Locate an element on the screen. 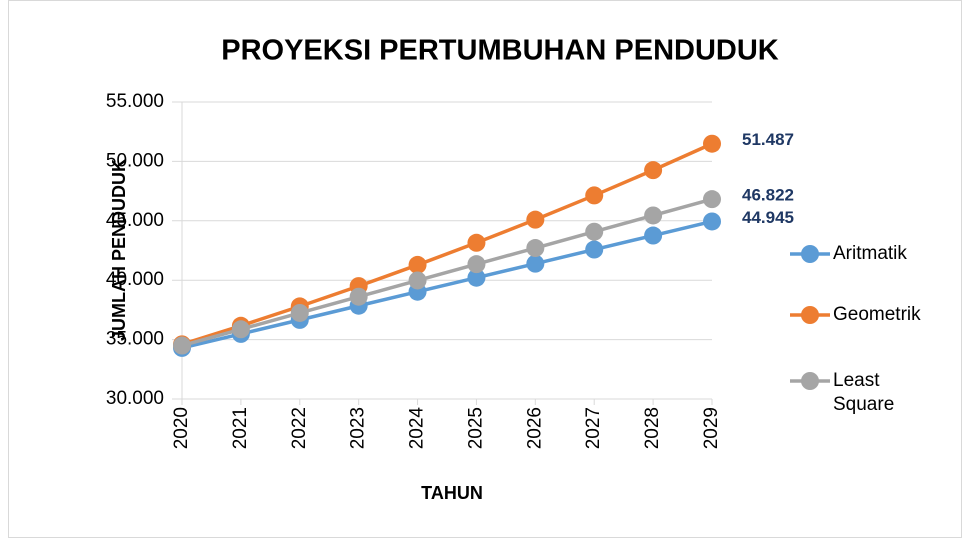  series-line is located at coordinates (447, 284).